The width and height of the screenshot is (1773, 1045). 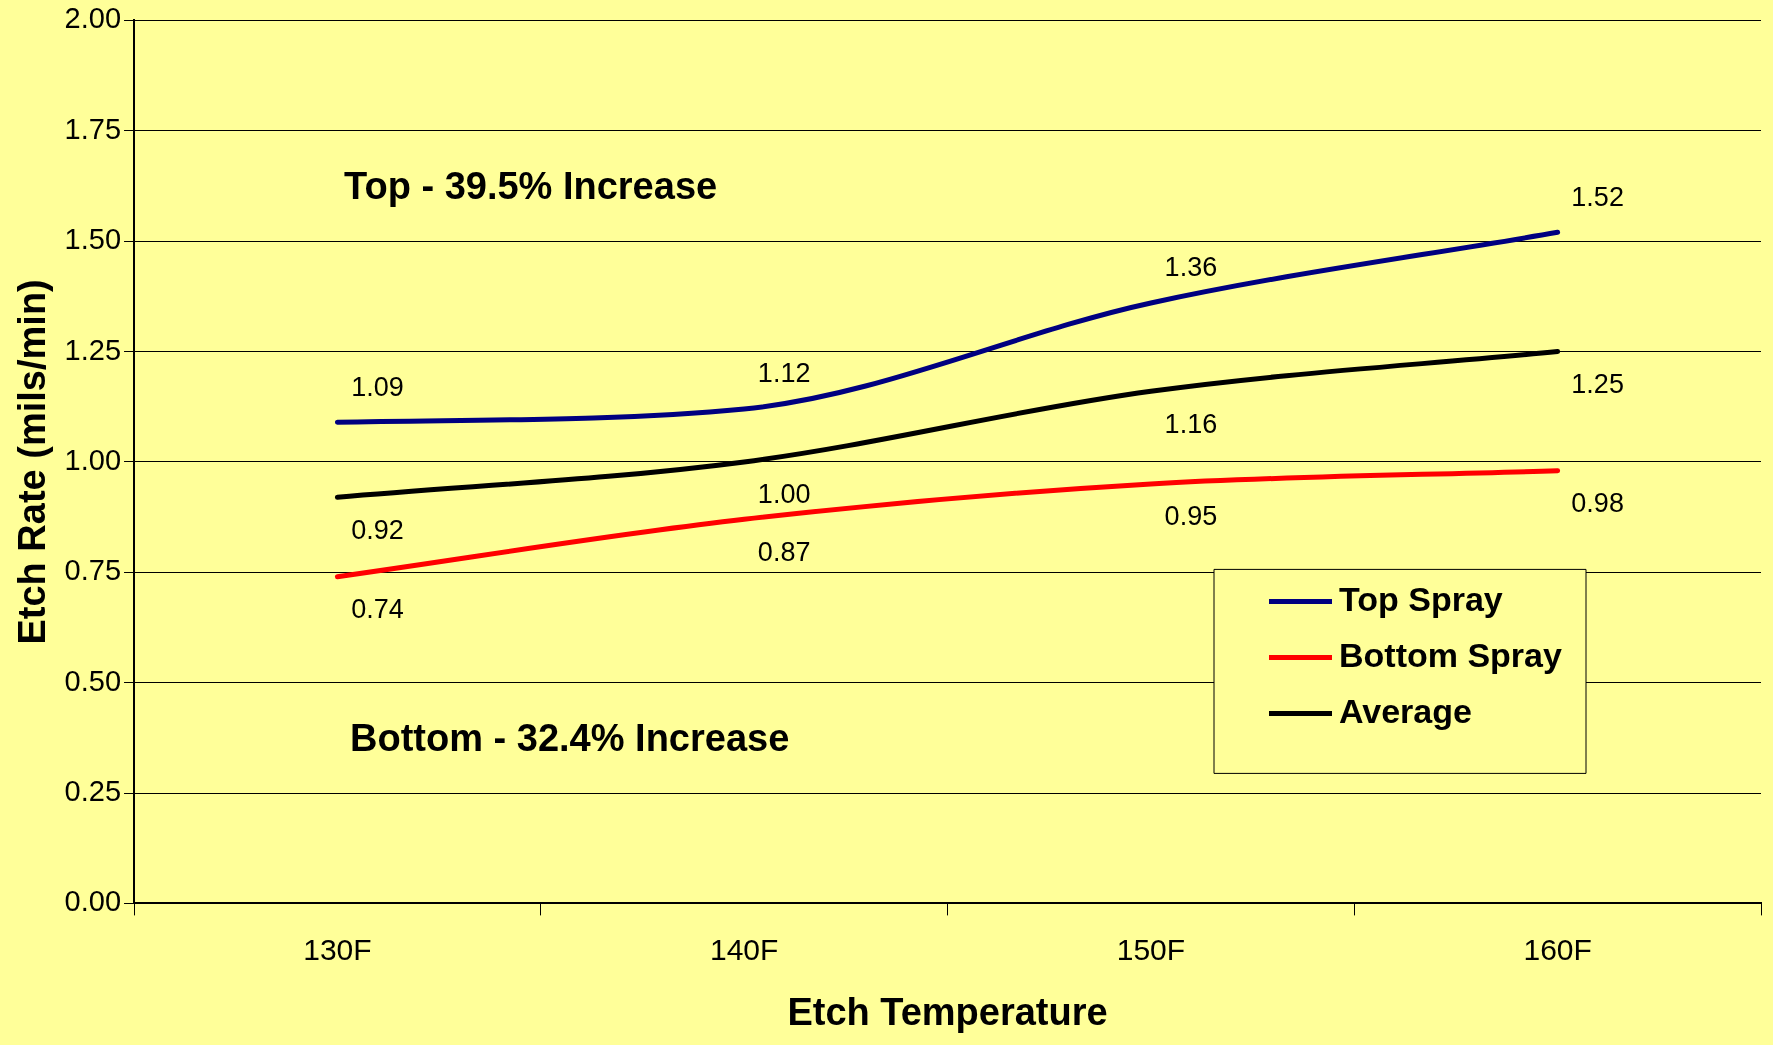 What do you see at coordinates (1405, 710) in the screenshot?
I see `legend-label: Average` at bounding box center [1405, 710].